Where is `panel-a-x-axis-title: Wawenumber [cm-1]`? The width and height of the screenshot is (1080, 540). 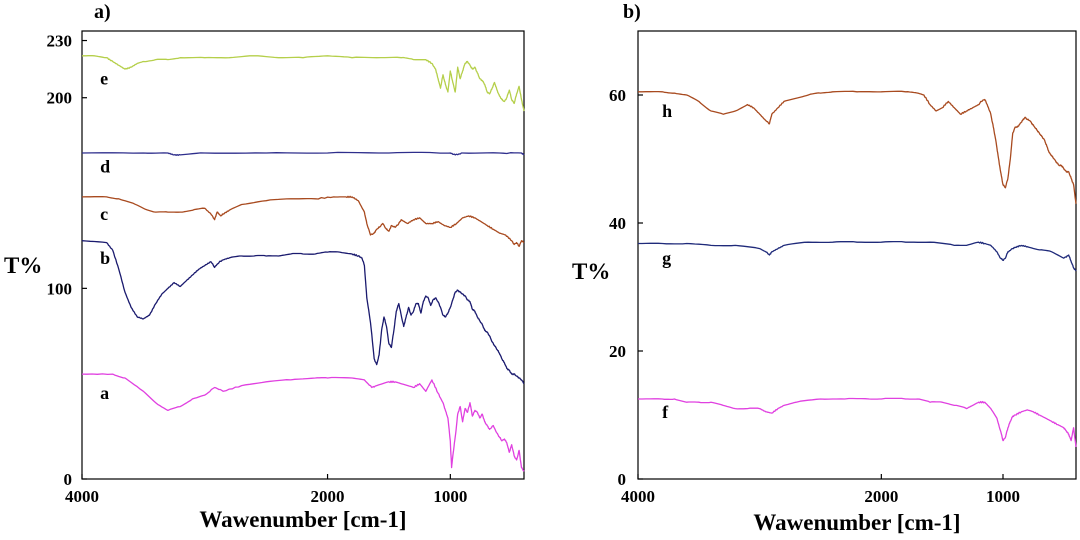 panel-a-x-axis-title: Wawenumber [cm-1] is located at coordinates (302, 519).